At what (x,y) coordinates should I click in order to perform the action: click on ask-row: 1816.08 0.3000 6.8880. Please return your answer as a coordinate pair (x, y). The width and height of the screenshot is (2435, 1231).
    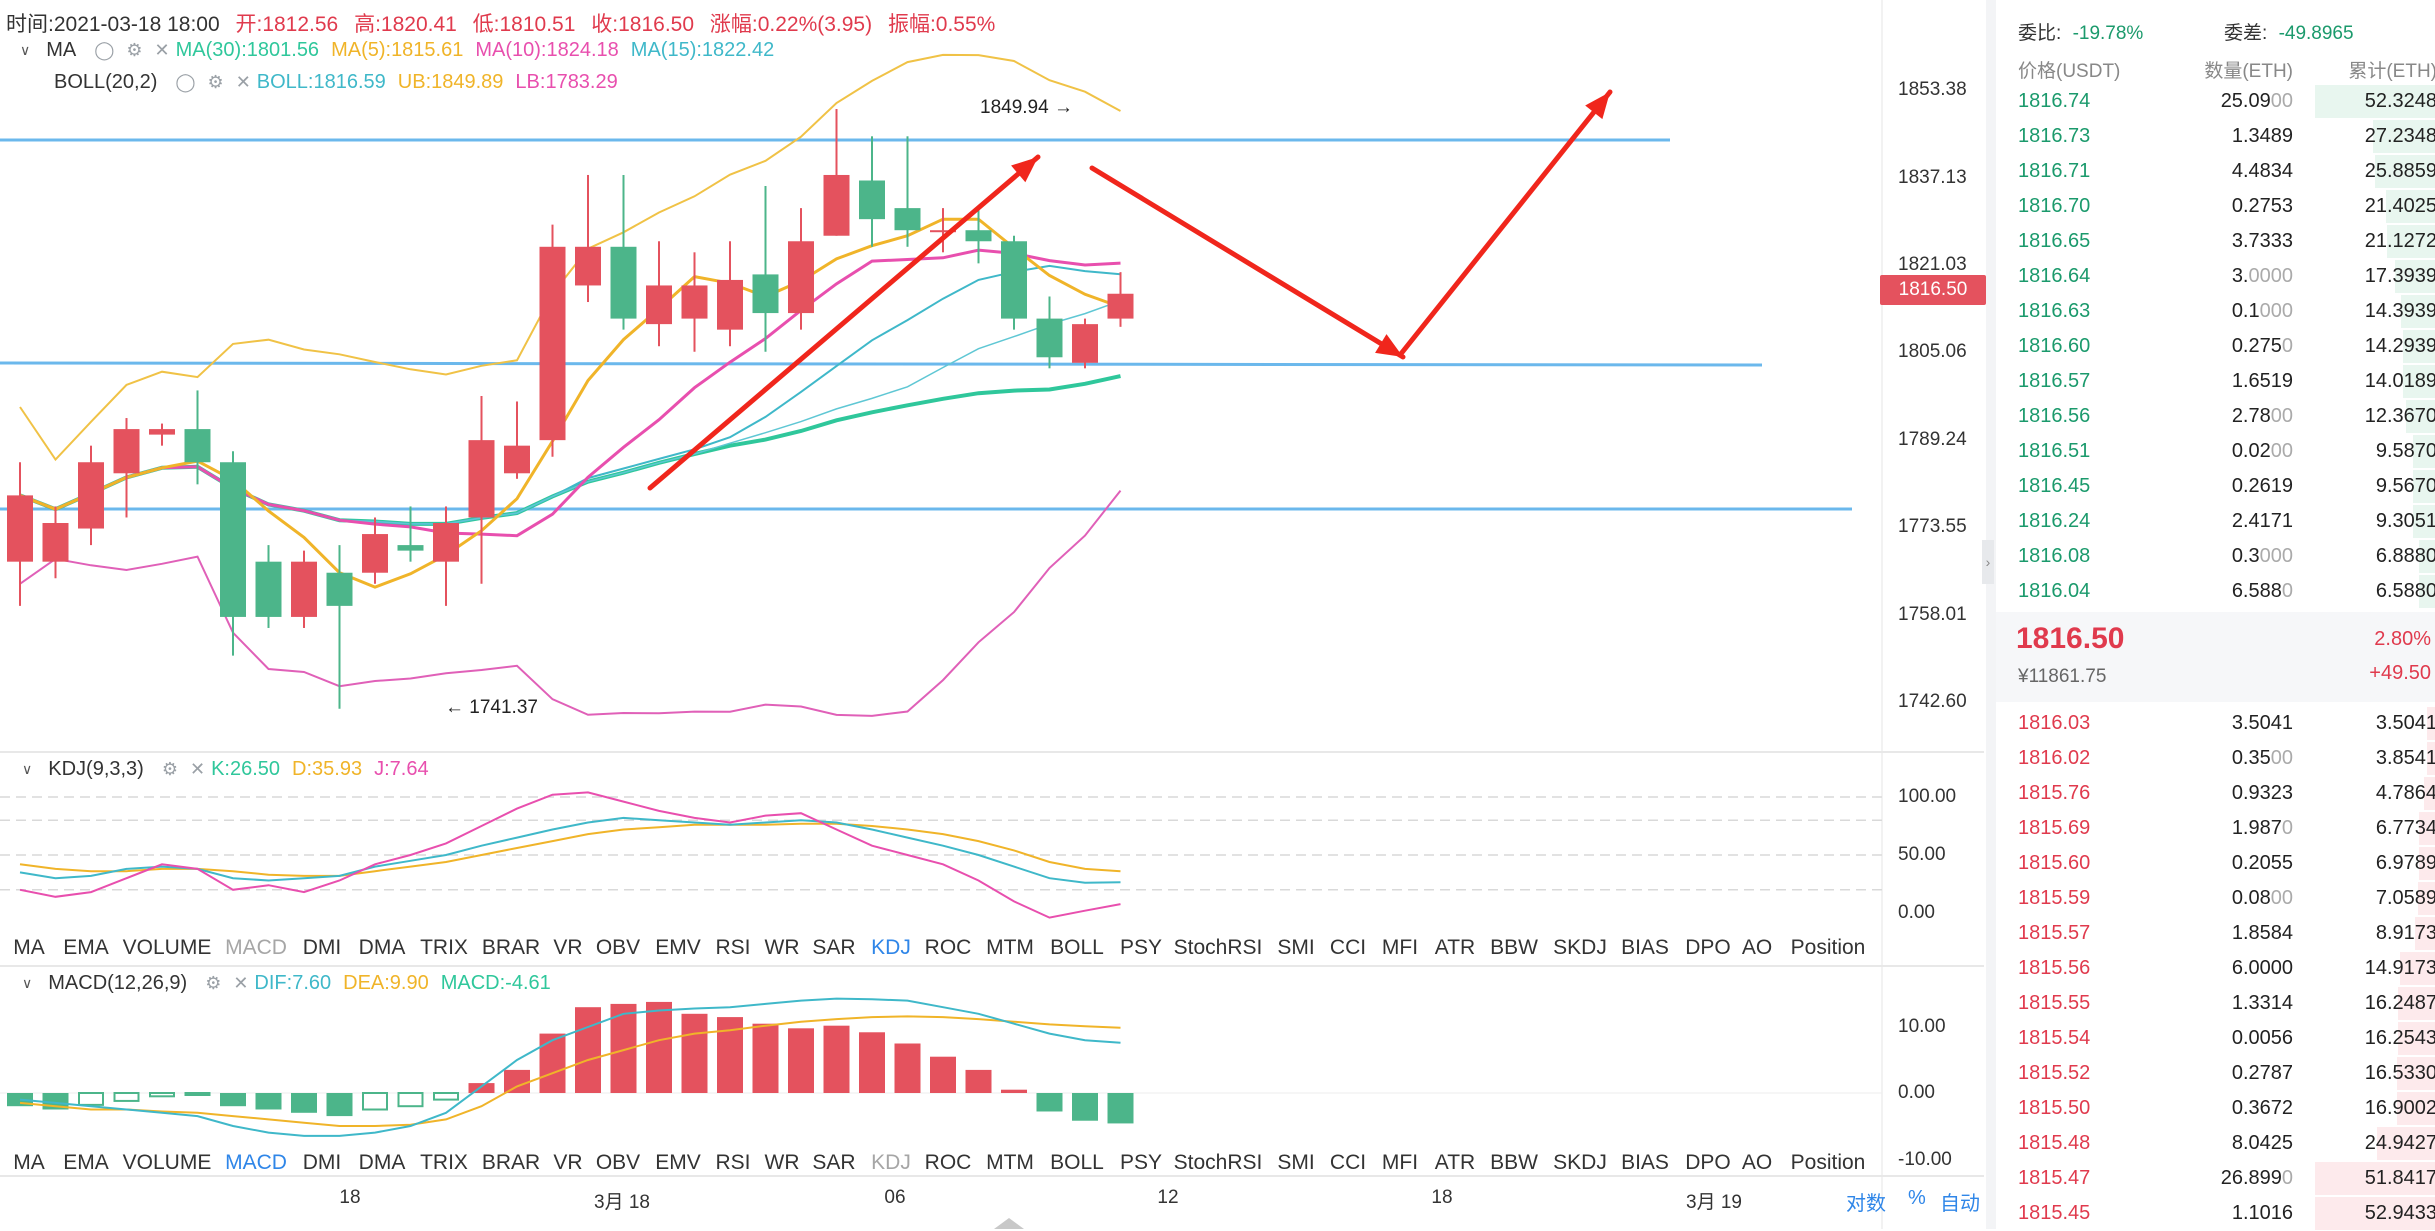
    Looking at the image, I should click on (2215, 556).